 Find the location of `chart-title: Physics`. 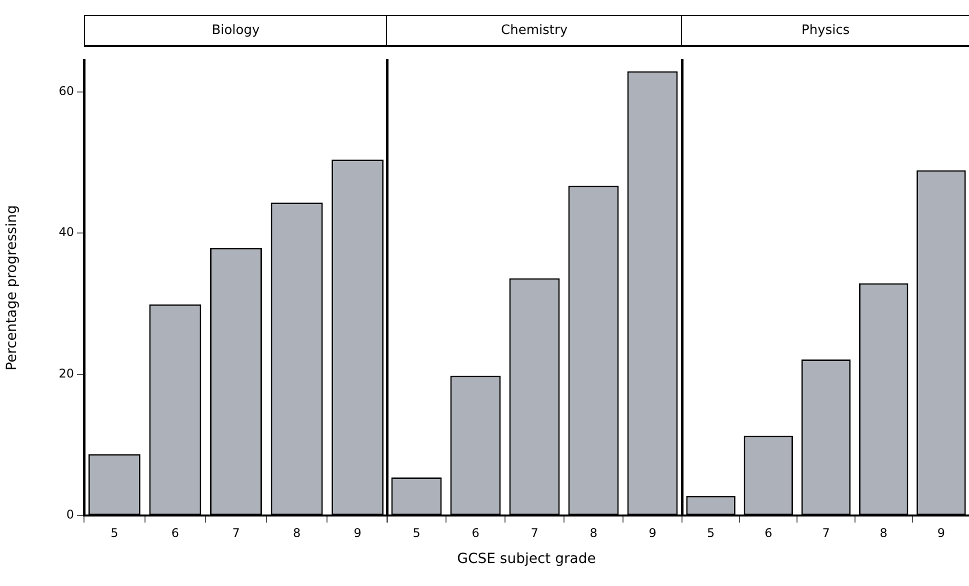

chart-title: Physics is located at coordinates (825, 31).